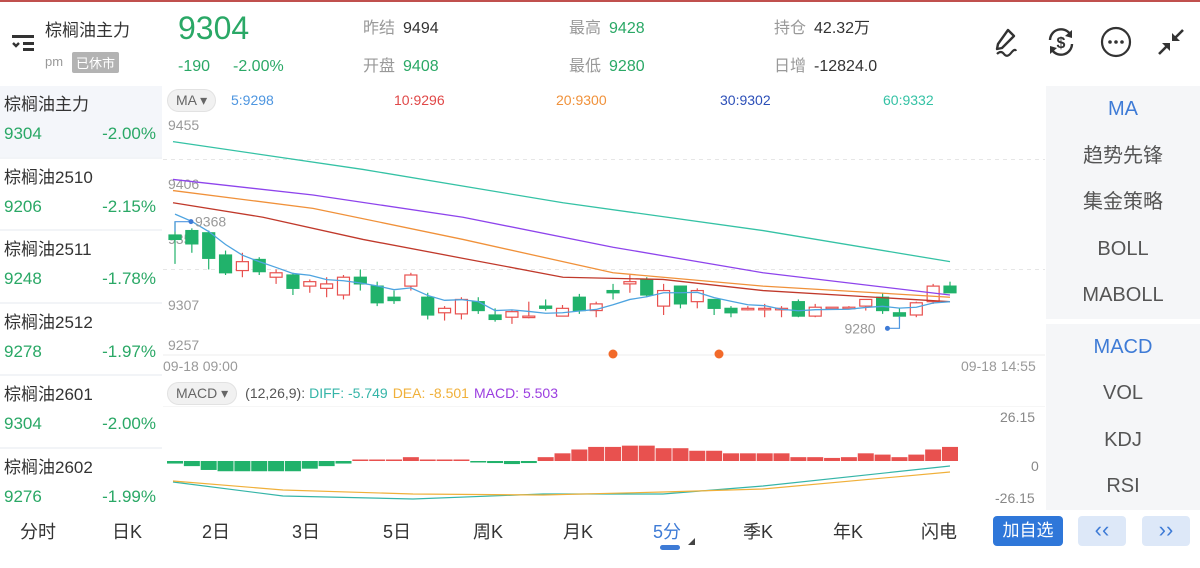  I want to click on more-options-icon, so click(1116, 42).